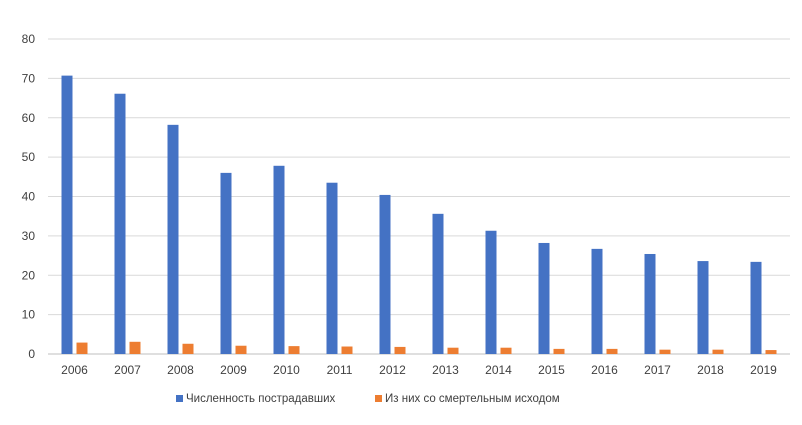  What do you see at coordinates (665, 351) in the screenshot?
I see `bar-fatal-2017` at bounding box center [665, 351].